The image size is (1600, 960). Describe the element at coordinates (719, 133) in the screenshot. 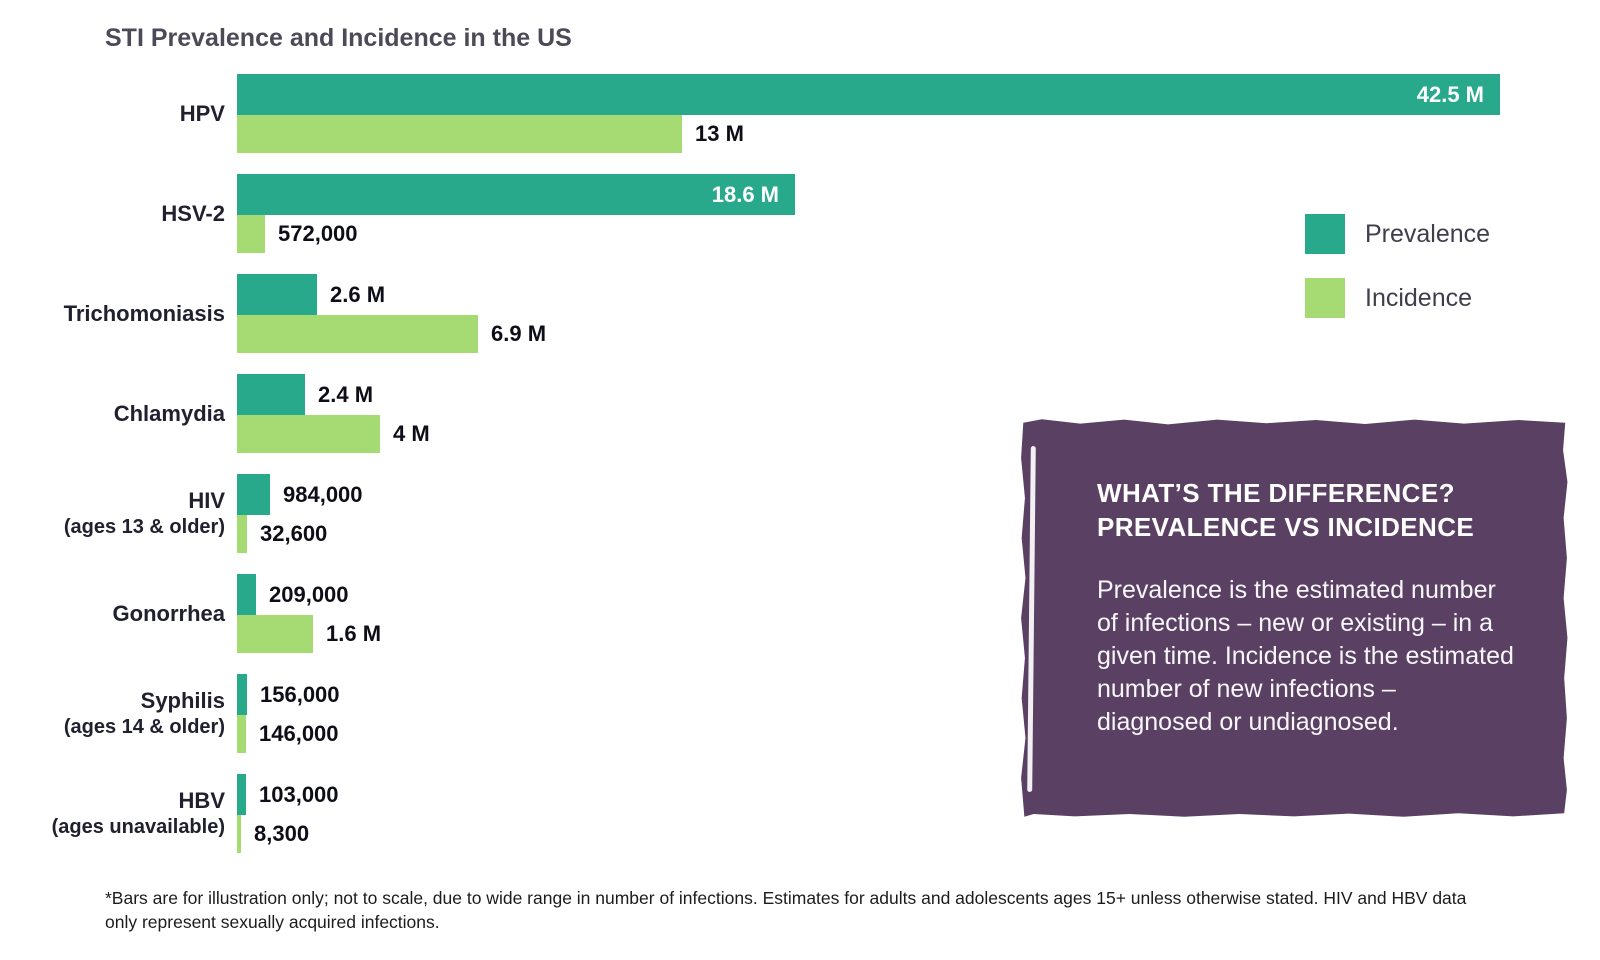

I see `incidence-value: 13 M` at that location.